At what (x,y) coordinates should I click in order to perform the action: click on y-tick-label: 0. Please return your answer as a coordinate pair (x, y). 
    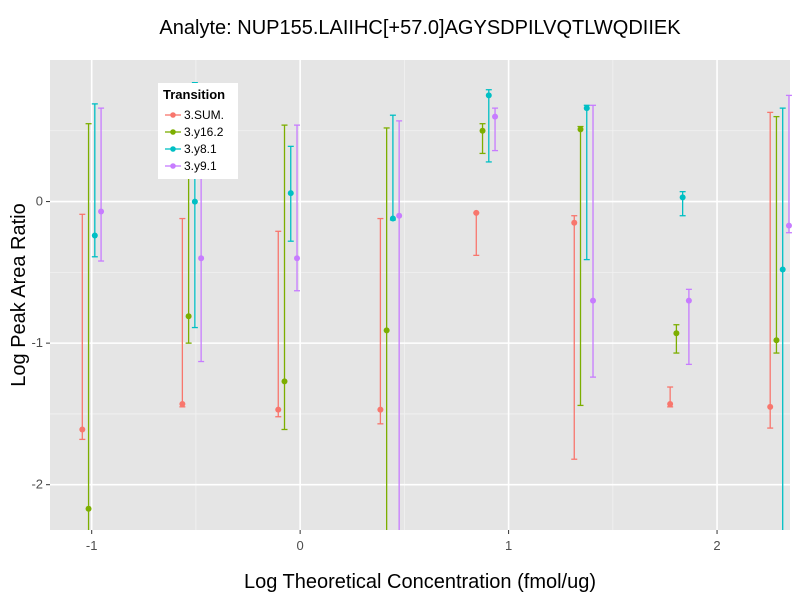
    Looking at the image, I should click on (39, 201).